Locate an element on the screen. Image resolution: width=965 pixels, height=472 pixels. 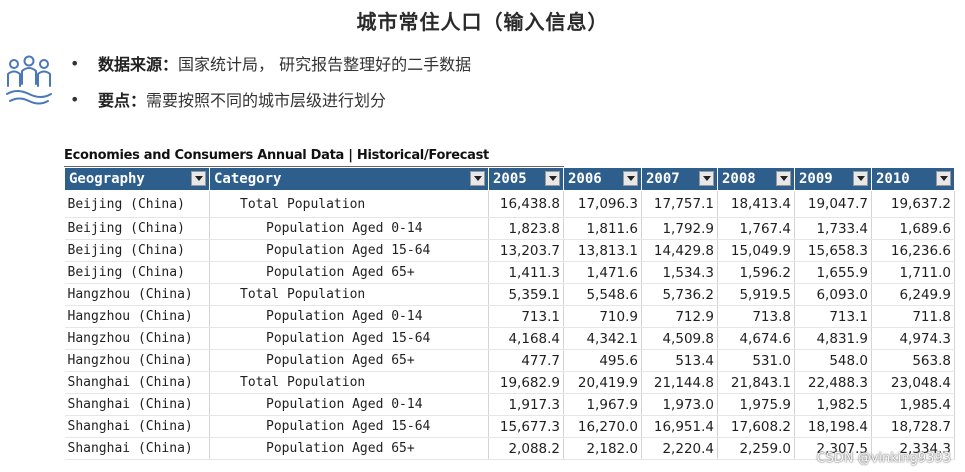
value-cell-2007: 1,973.0 is located at coordinates (679, 404).